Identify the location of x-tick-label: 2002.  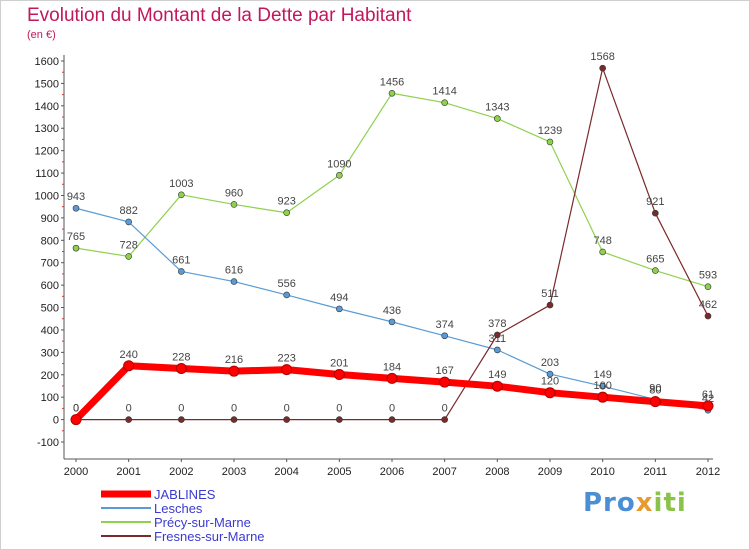
(181, 472).